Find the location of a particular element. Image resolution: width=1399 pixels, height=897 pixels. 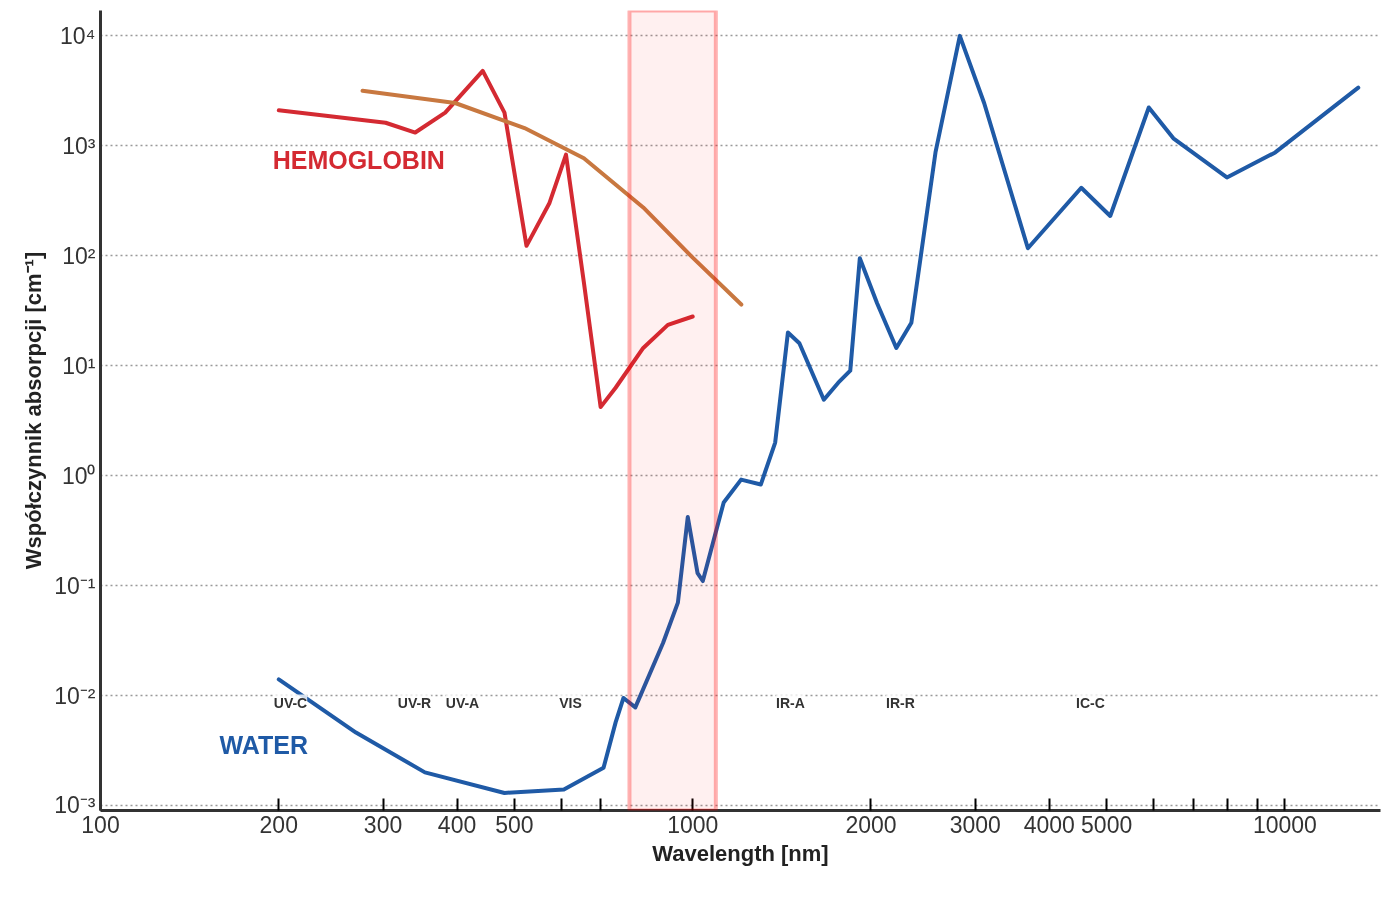

y-axis-title: Współczynnik absorpcji [cm⁻¹] is located at coordinates (34, 410).